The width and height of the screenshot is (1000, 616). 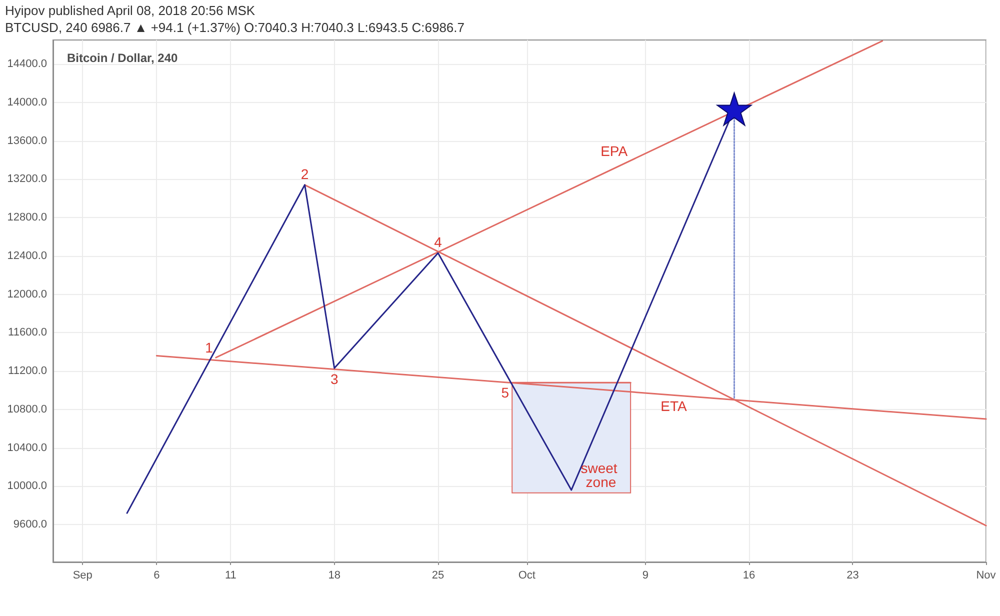 What do you see at coordinates (30, 524) in the screenshot?
I see `y-tick-label: 9600.0` at bounding box center [30, 524].